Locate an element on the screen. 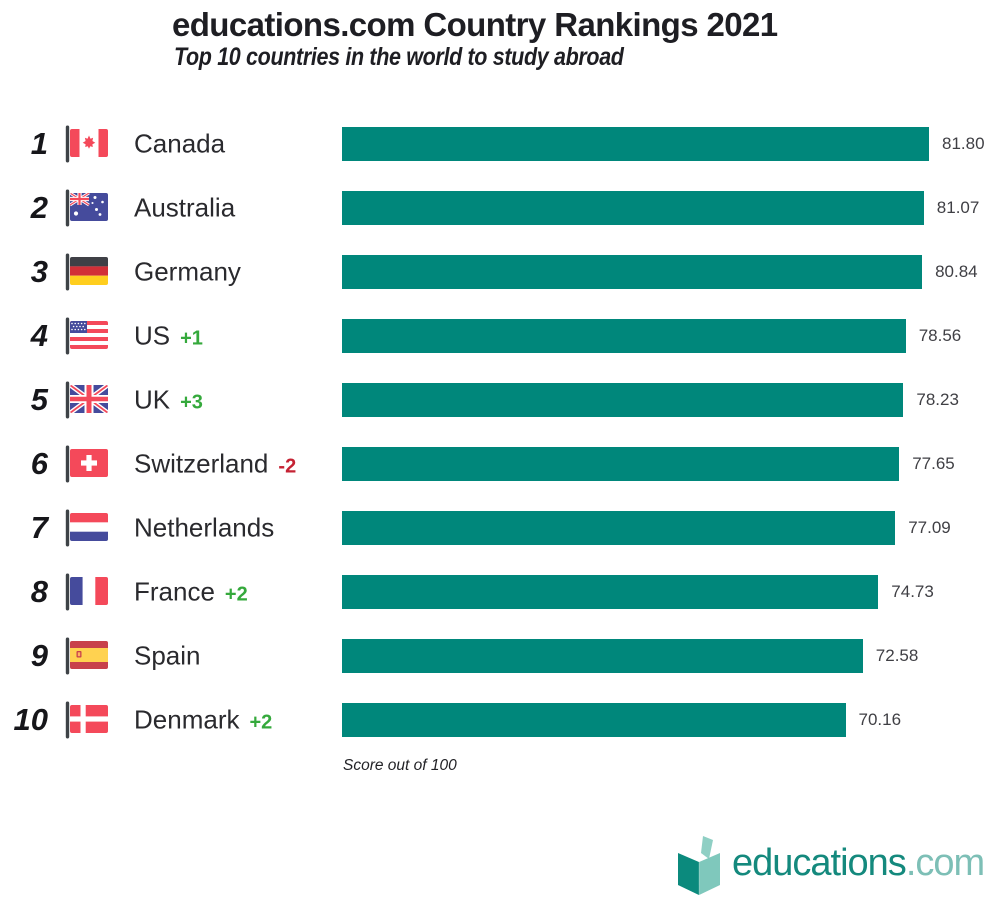  rank-number: 4 is located at coordinates (39, 335).